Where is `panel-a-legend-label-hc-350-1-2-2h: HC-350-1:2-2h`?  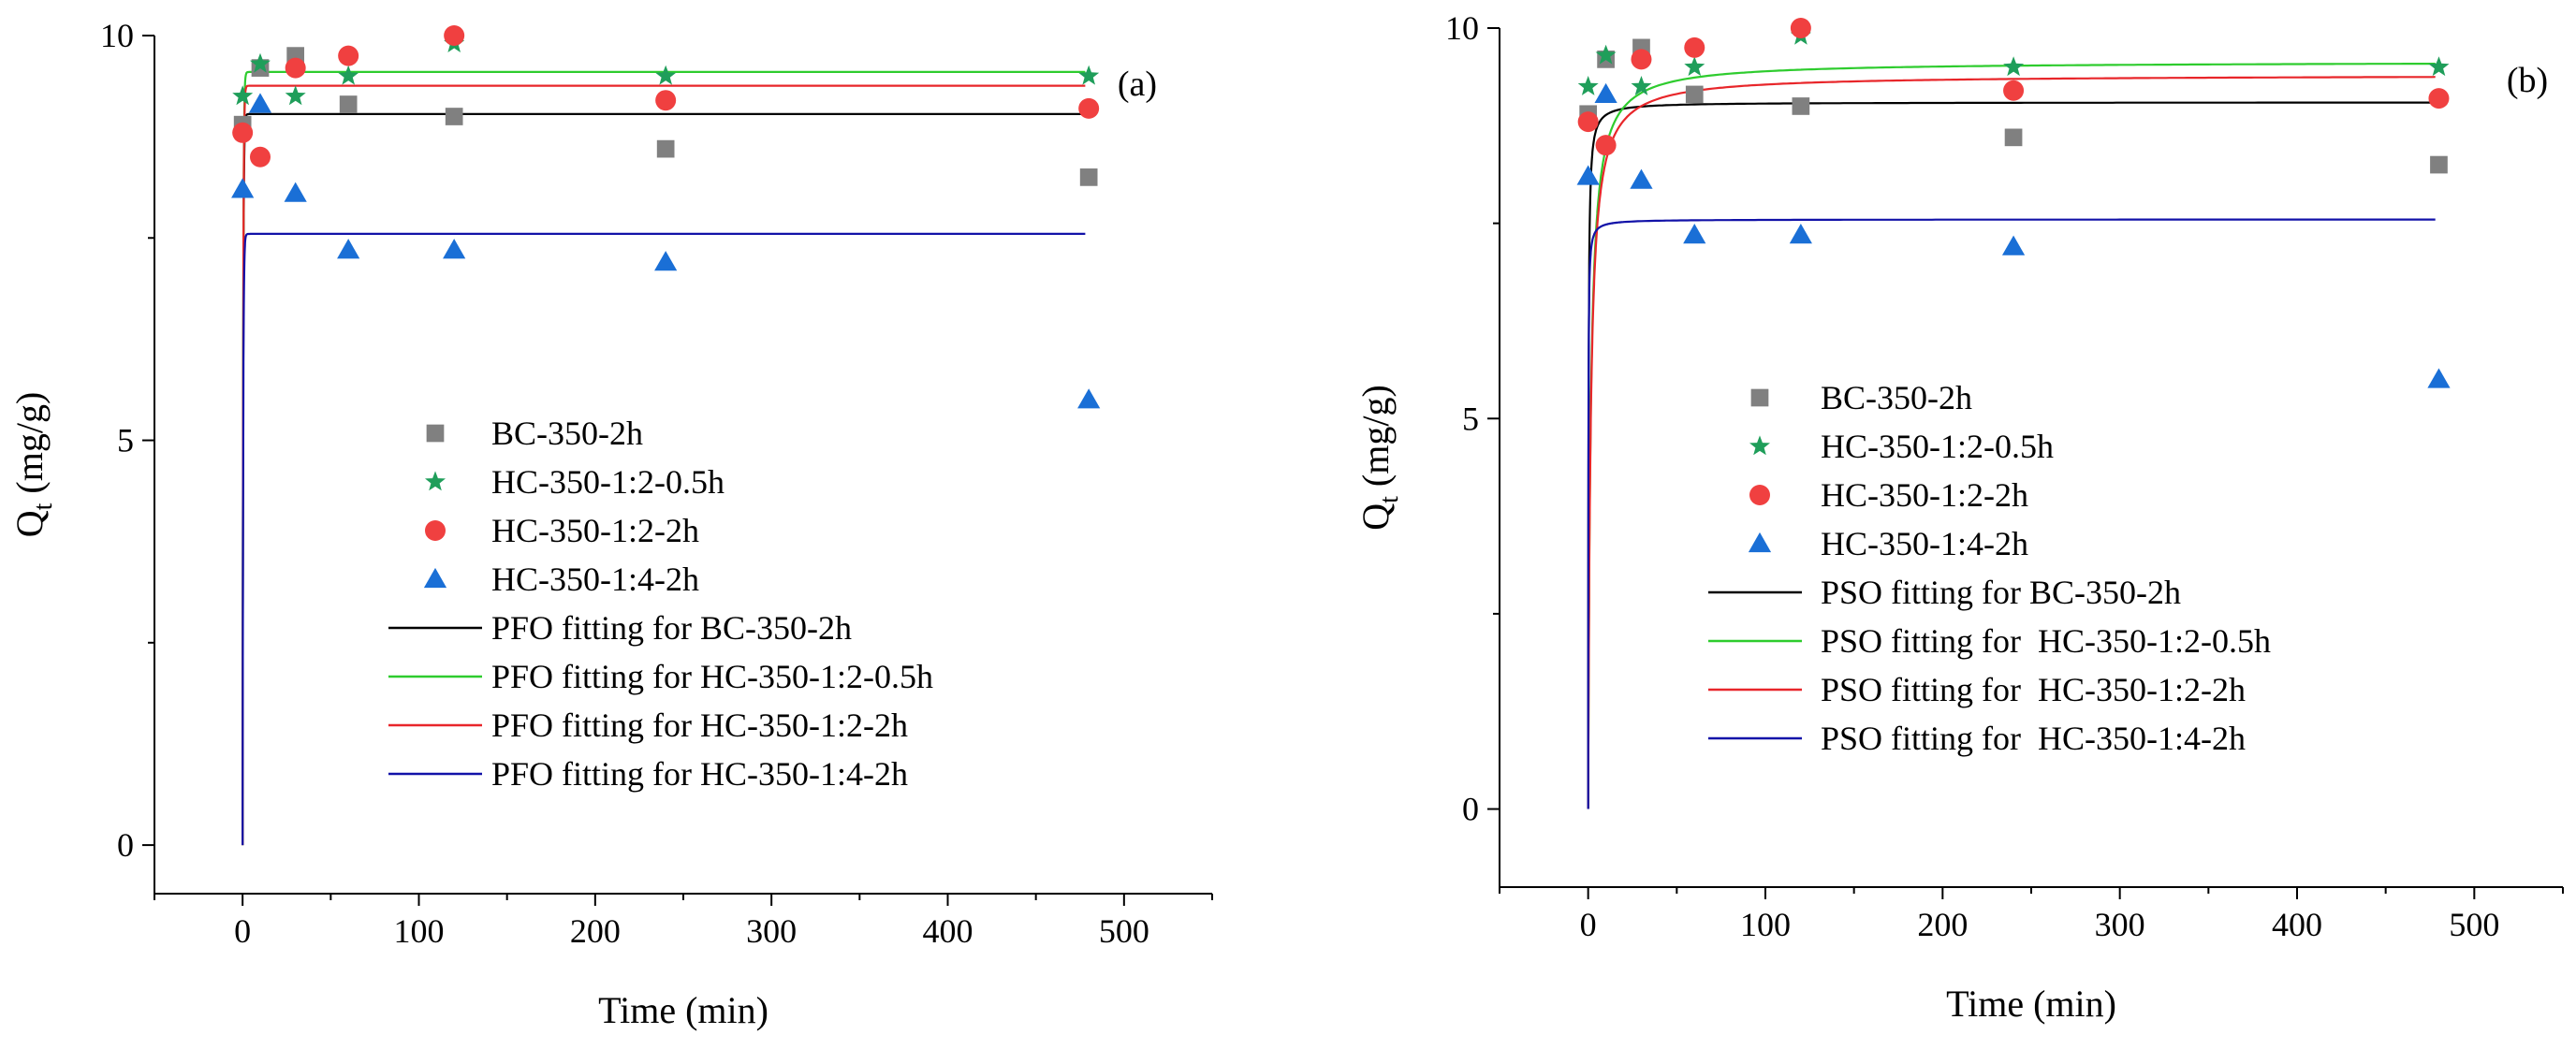 panel-a-legend-label-hc-350-1-2-2h: HC-350-1:2-2h is located at coordinates (595, 530).